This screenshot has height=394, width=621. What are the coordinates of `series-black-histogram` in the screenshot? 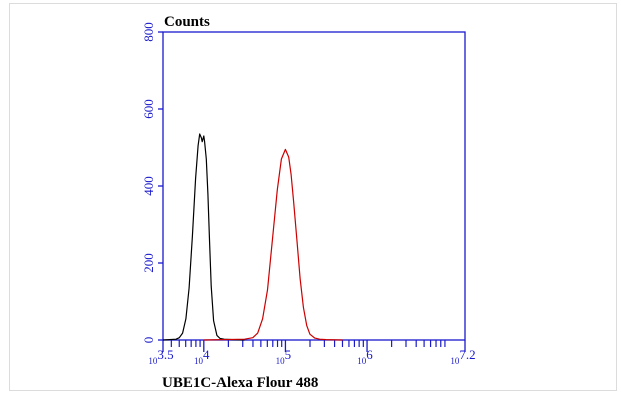 It's located at (203, 237).